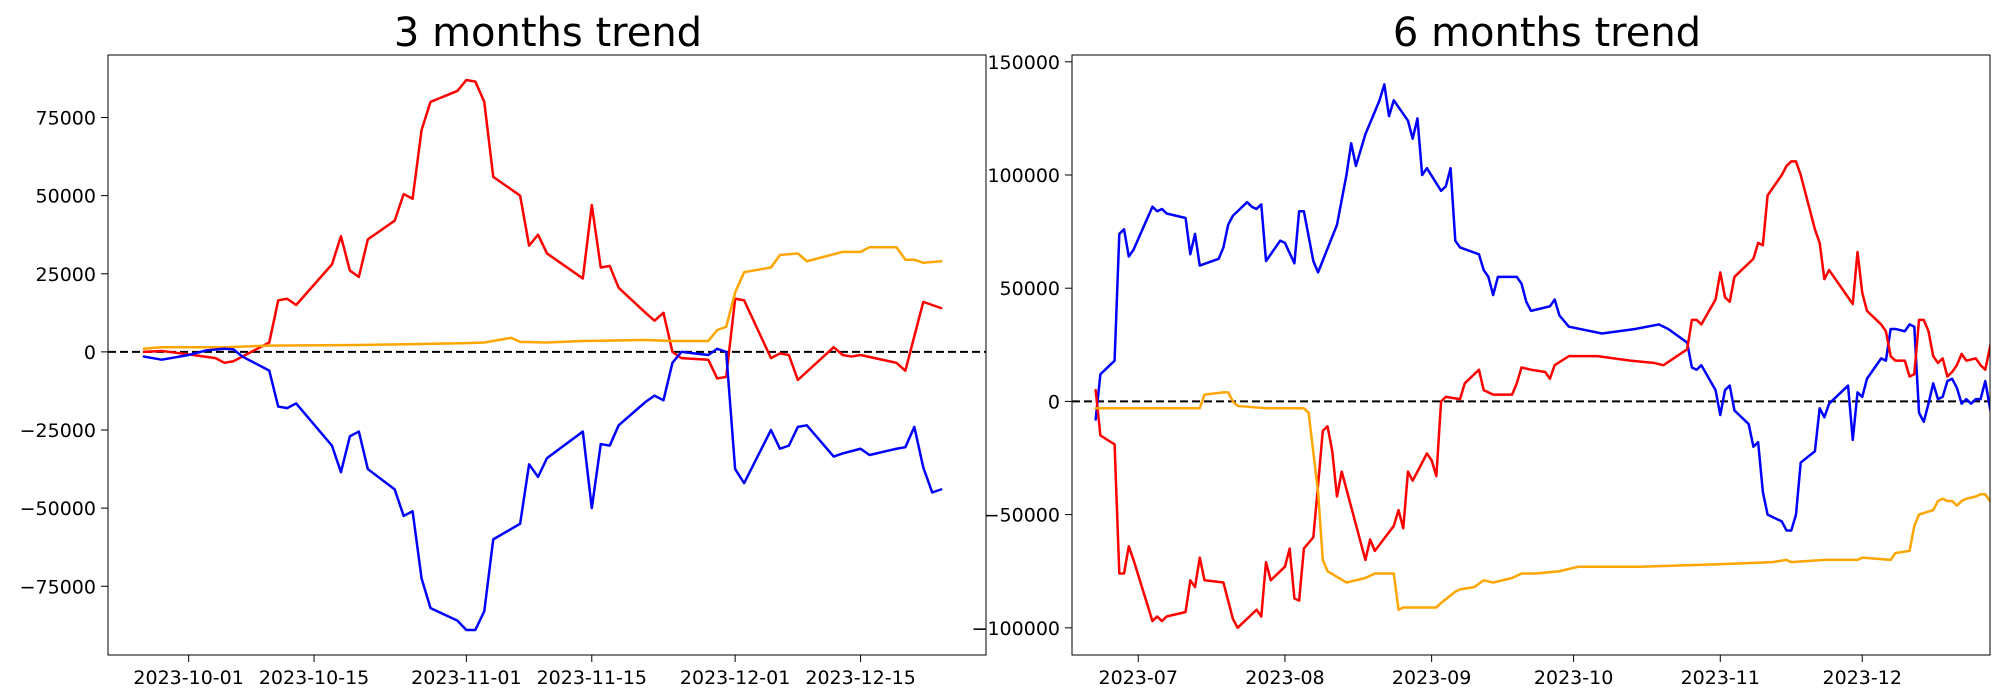 The image size is (2000, 700). What do you see at coordinates (1023, 176) in the screenshot?
I see `y-tick-label: 100000` at bounding box center [1023, 176].